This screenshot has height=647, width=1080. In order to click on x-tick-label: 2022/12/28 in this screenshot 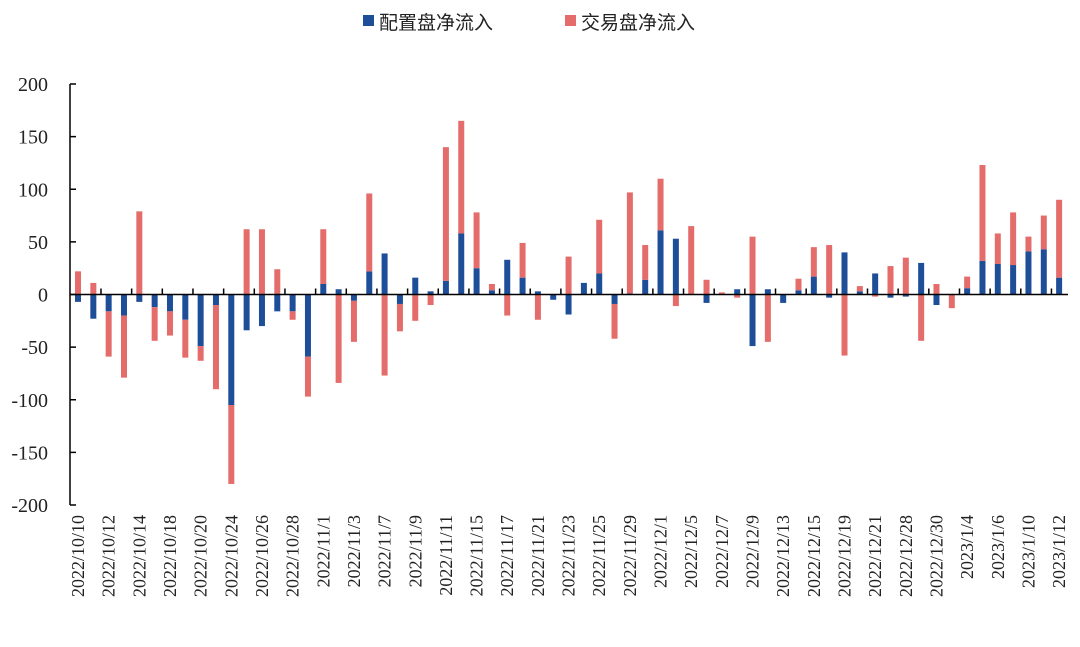, I will do `click(906, 556)`.